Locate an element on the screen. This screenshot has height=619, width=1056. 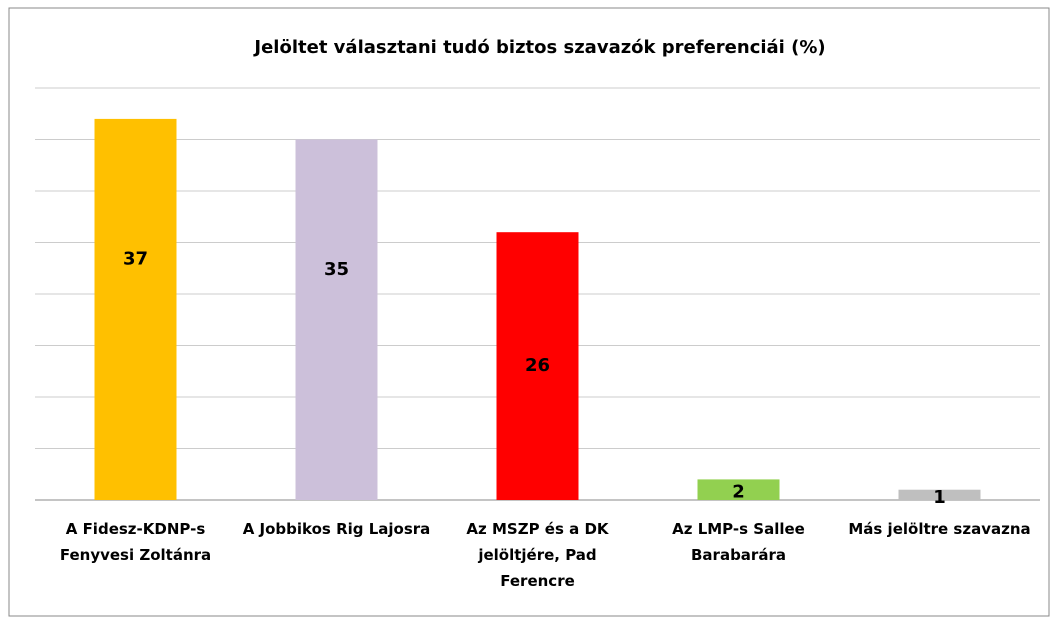
data-label: 35 is located at coordinates (336, 269).